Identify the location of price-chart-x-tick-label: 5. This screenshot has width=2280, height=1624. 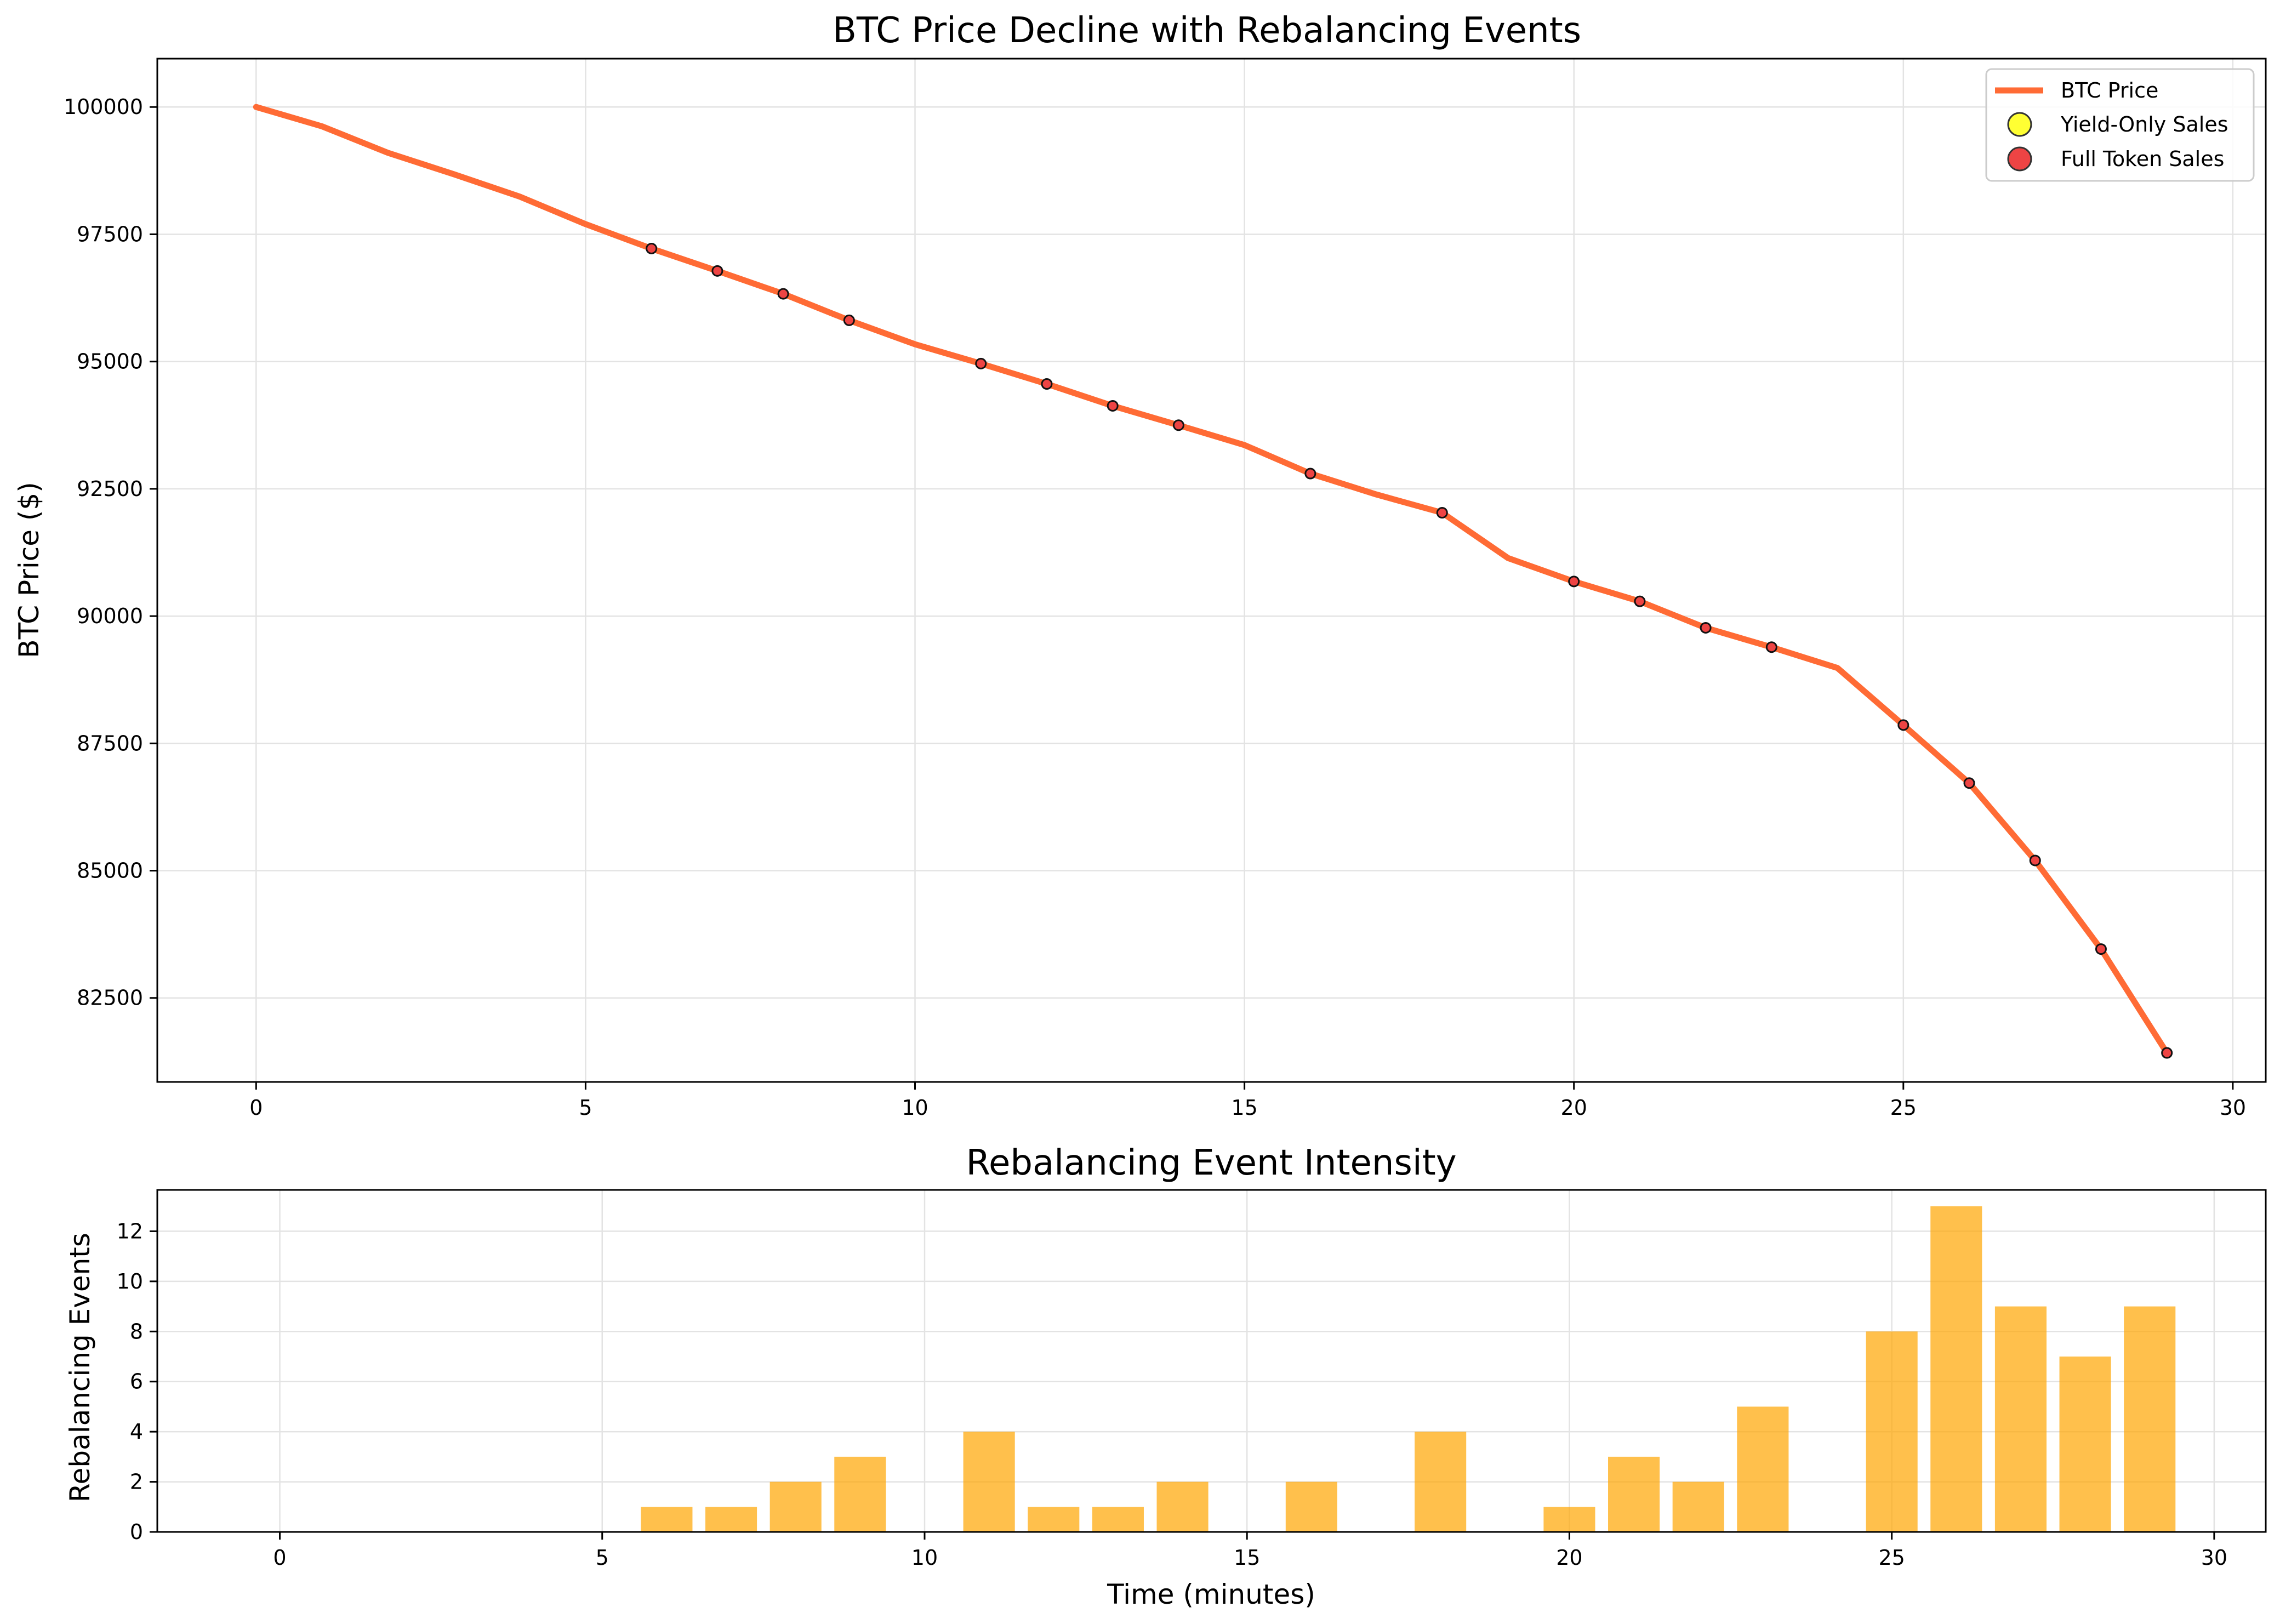
(586, 1108).